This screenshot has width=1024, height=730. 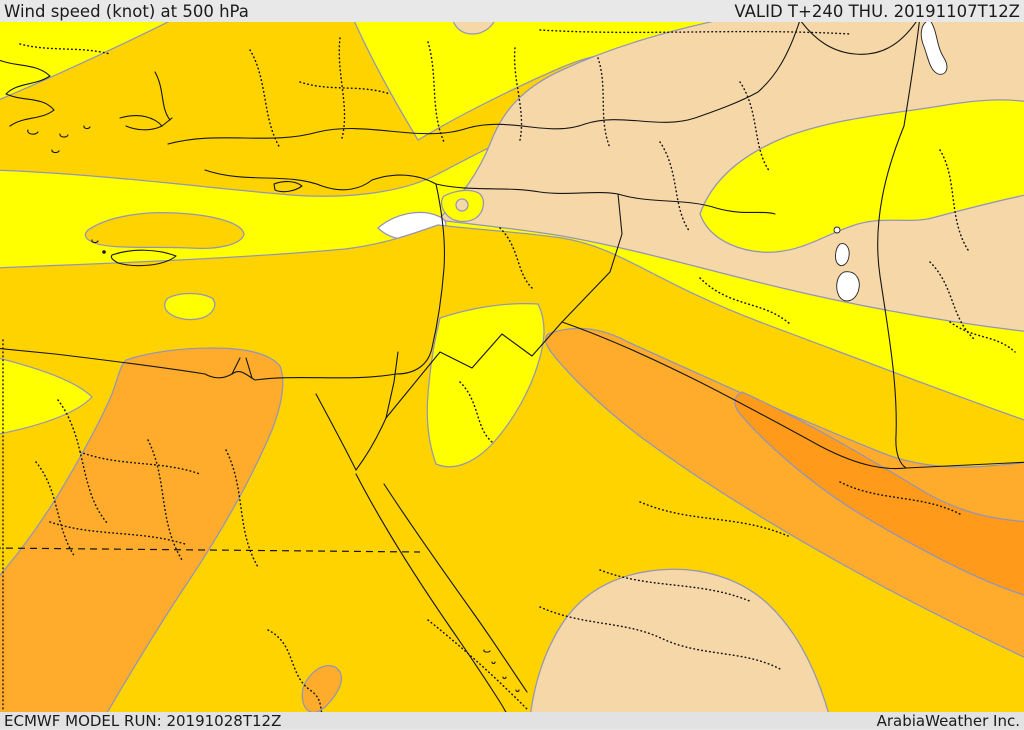 What do you see at coordinates (27, 93) in the screenshot?
I see `coast-greece` at bounding box center [27, 93].